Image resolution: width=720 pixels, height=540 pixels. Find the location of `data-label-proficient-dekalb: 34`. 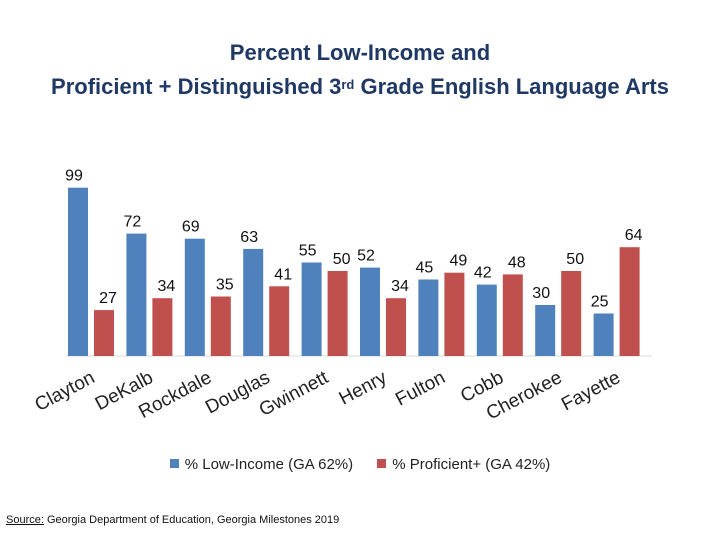

data-label-proficient-dekalb: 34 is located at coordinates (167, 286).